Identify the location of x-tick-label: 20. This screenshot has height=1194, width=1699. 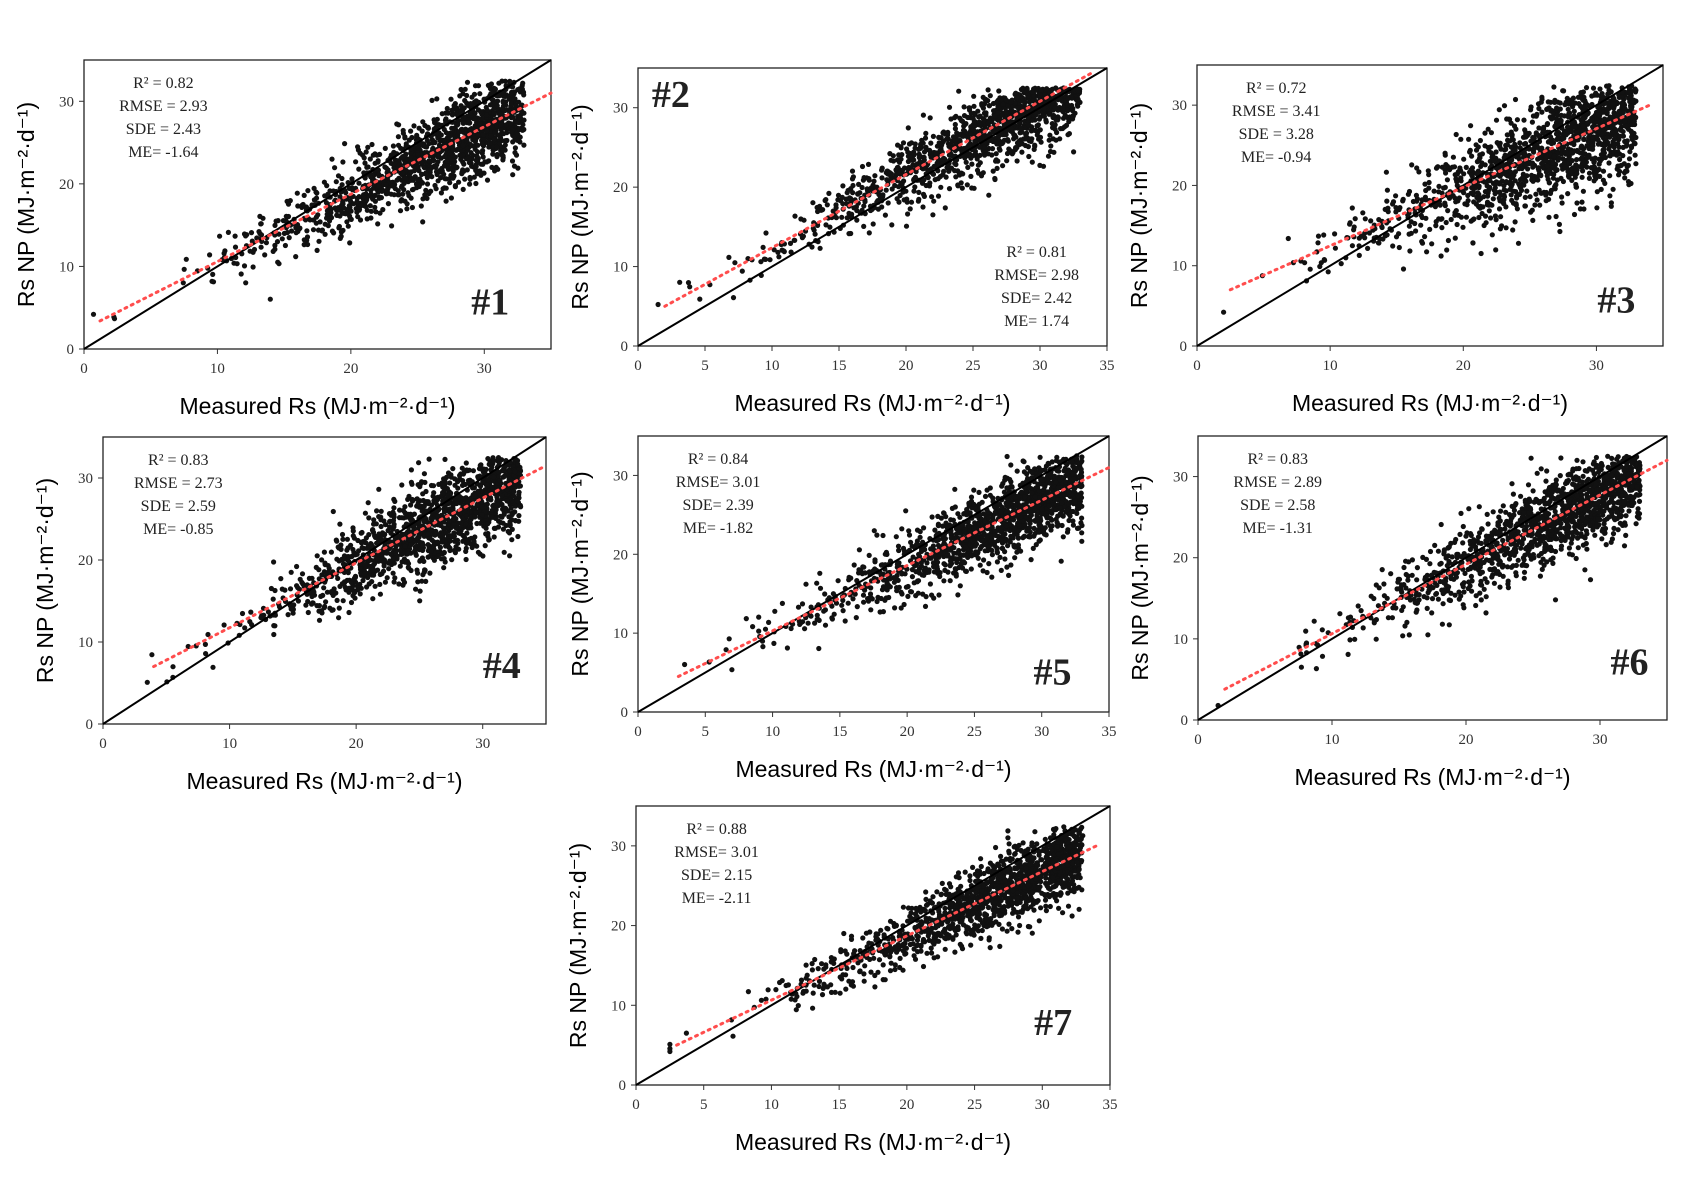
(356, 744).